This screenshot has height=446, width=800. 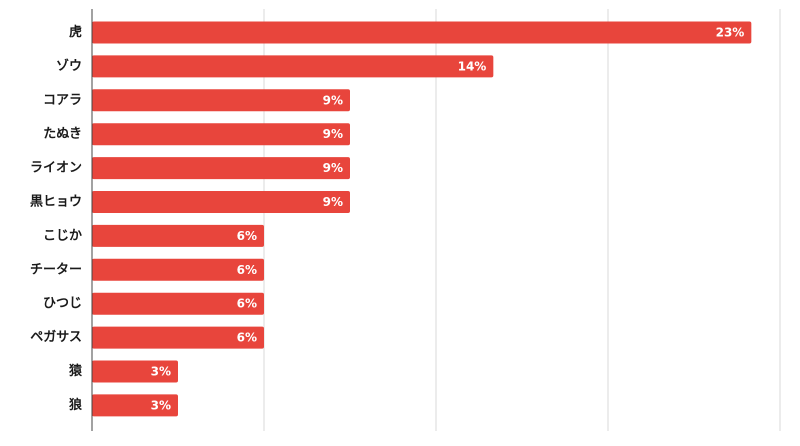 What do you see at coordinates (69, 66) in the screenshot?
I see `category-label: ゾウ` at bounding box center [69, 66].